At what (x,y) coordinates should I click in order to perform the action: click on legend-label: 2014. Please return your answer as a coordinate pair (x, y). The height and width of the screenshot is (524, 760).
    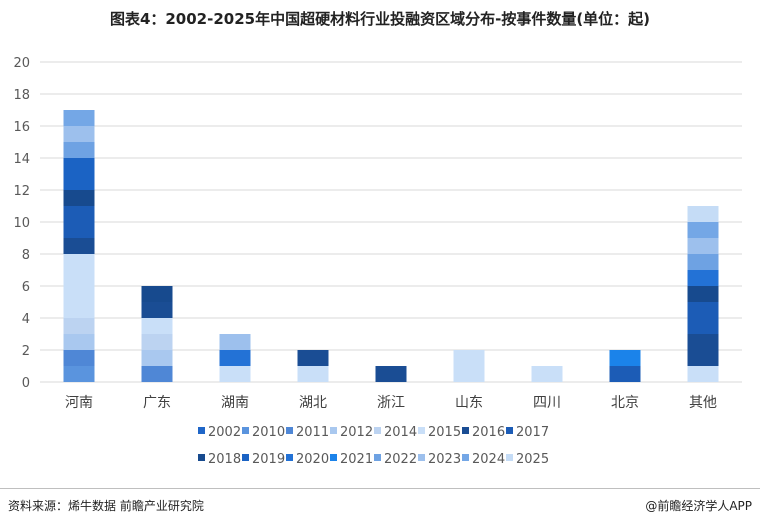
    Looking at the image, I should click on (400, 432).